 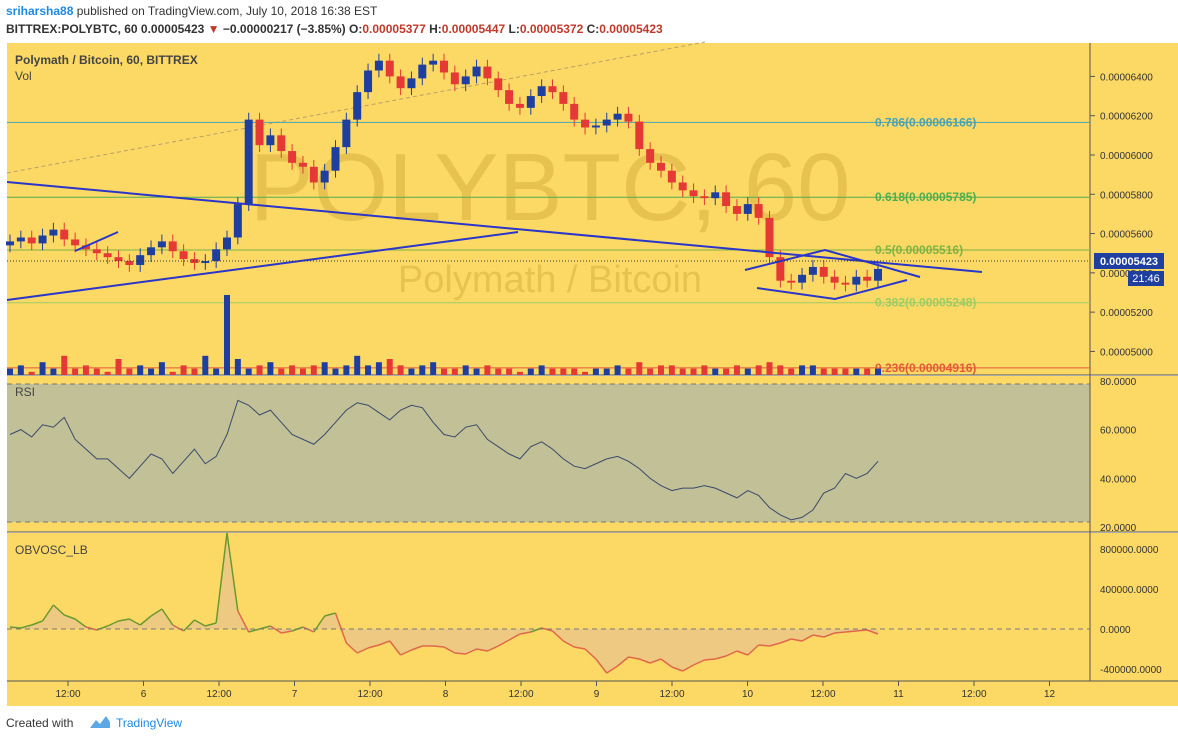 I want to click on pennant-lower, so click(x=832, y=290).